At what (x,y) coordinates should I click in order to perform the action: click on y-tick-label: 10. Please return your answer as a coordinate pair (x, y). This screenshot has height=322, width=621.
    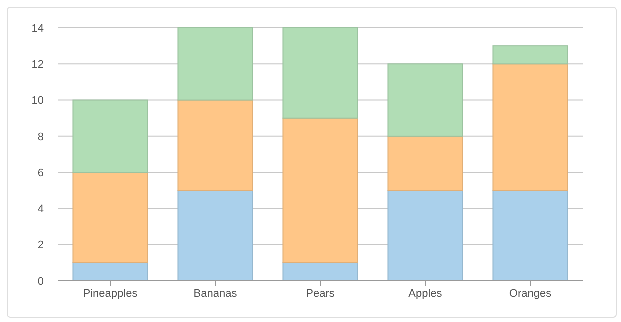
    Looking at the image, I should click on (38, 101).